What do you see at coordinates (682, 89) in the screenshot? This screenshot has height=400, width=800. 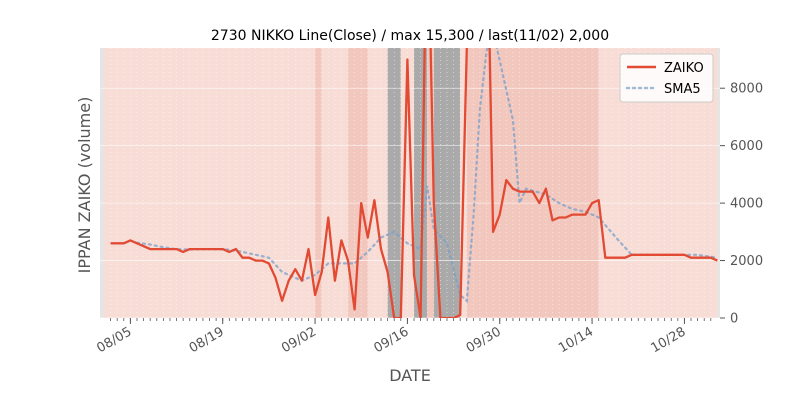 I see `legend-label-sma5: SMA5` at bounding box center [682, 89].